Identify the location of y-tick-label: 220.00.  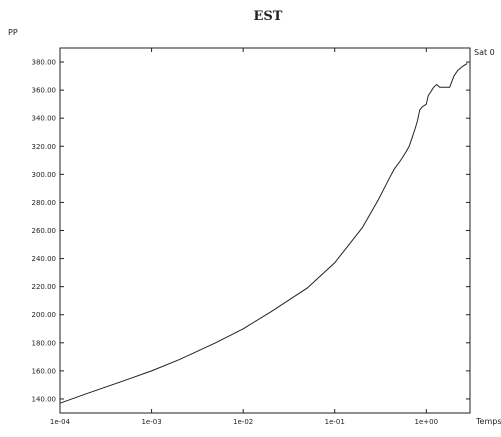
(44, 287).